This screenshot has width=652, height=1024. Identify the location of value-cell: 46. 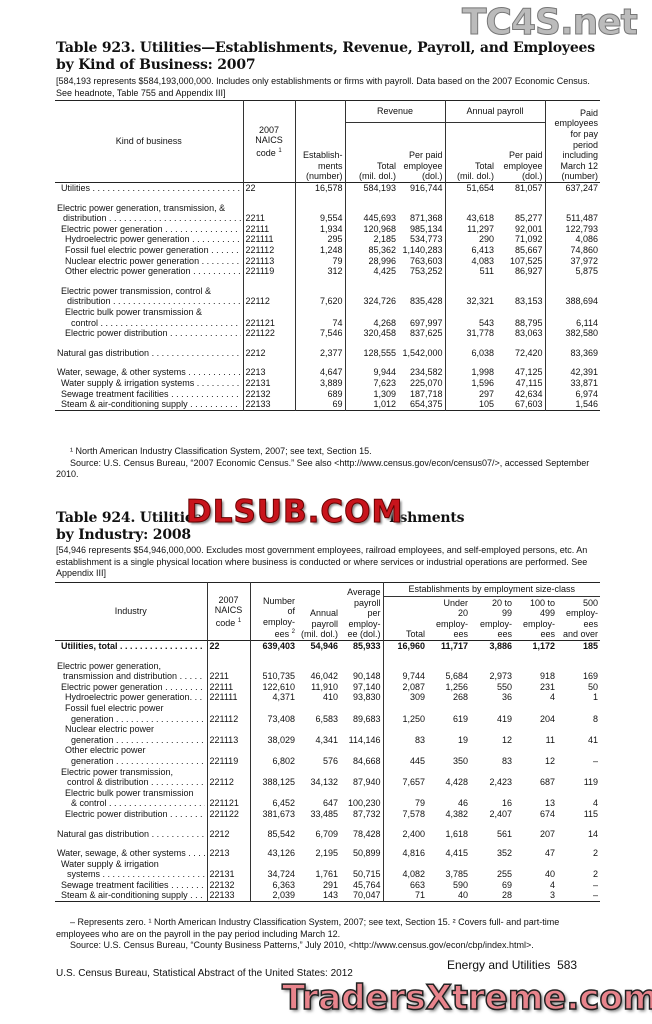
(462, 803).